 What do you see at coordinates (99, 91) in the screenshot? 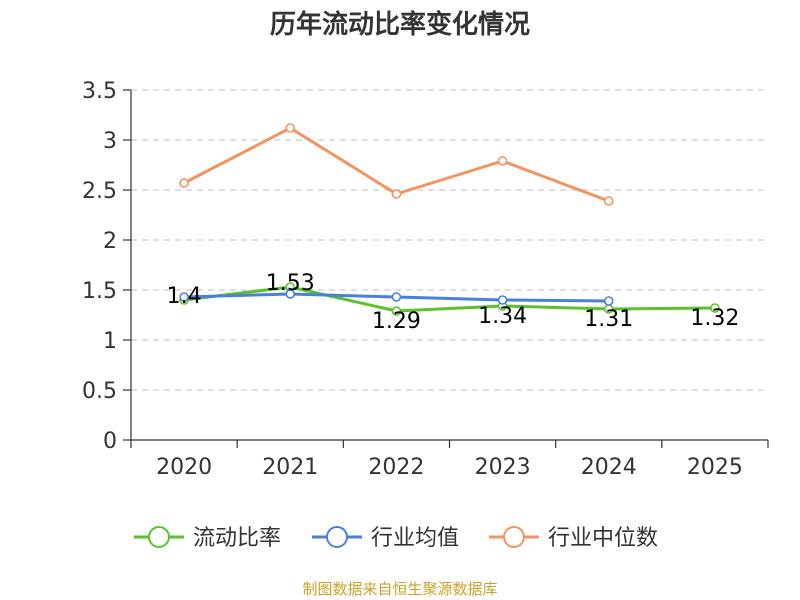
I see `y-tick-label: 3.5` at bounding box center [99, 91].